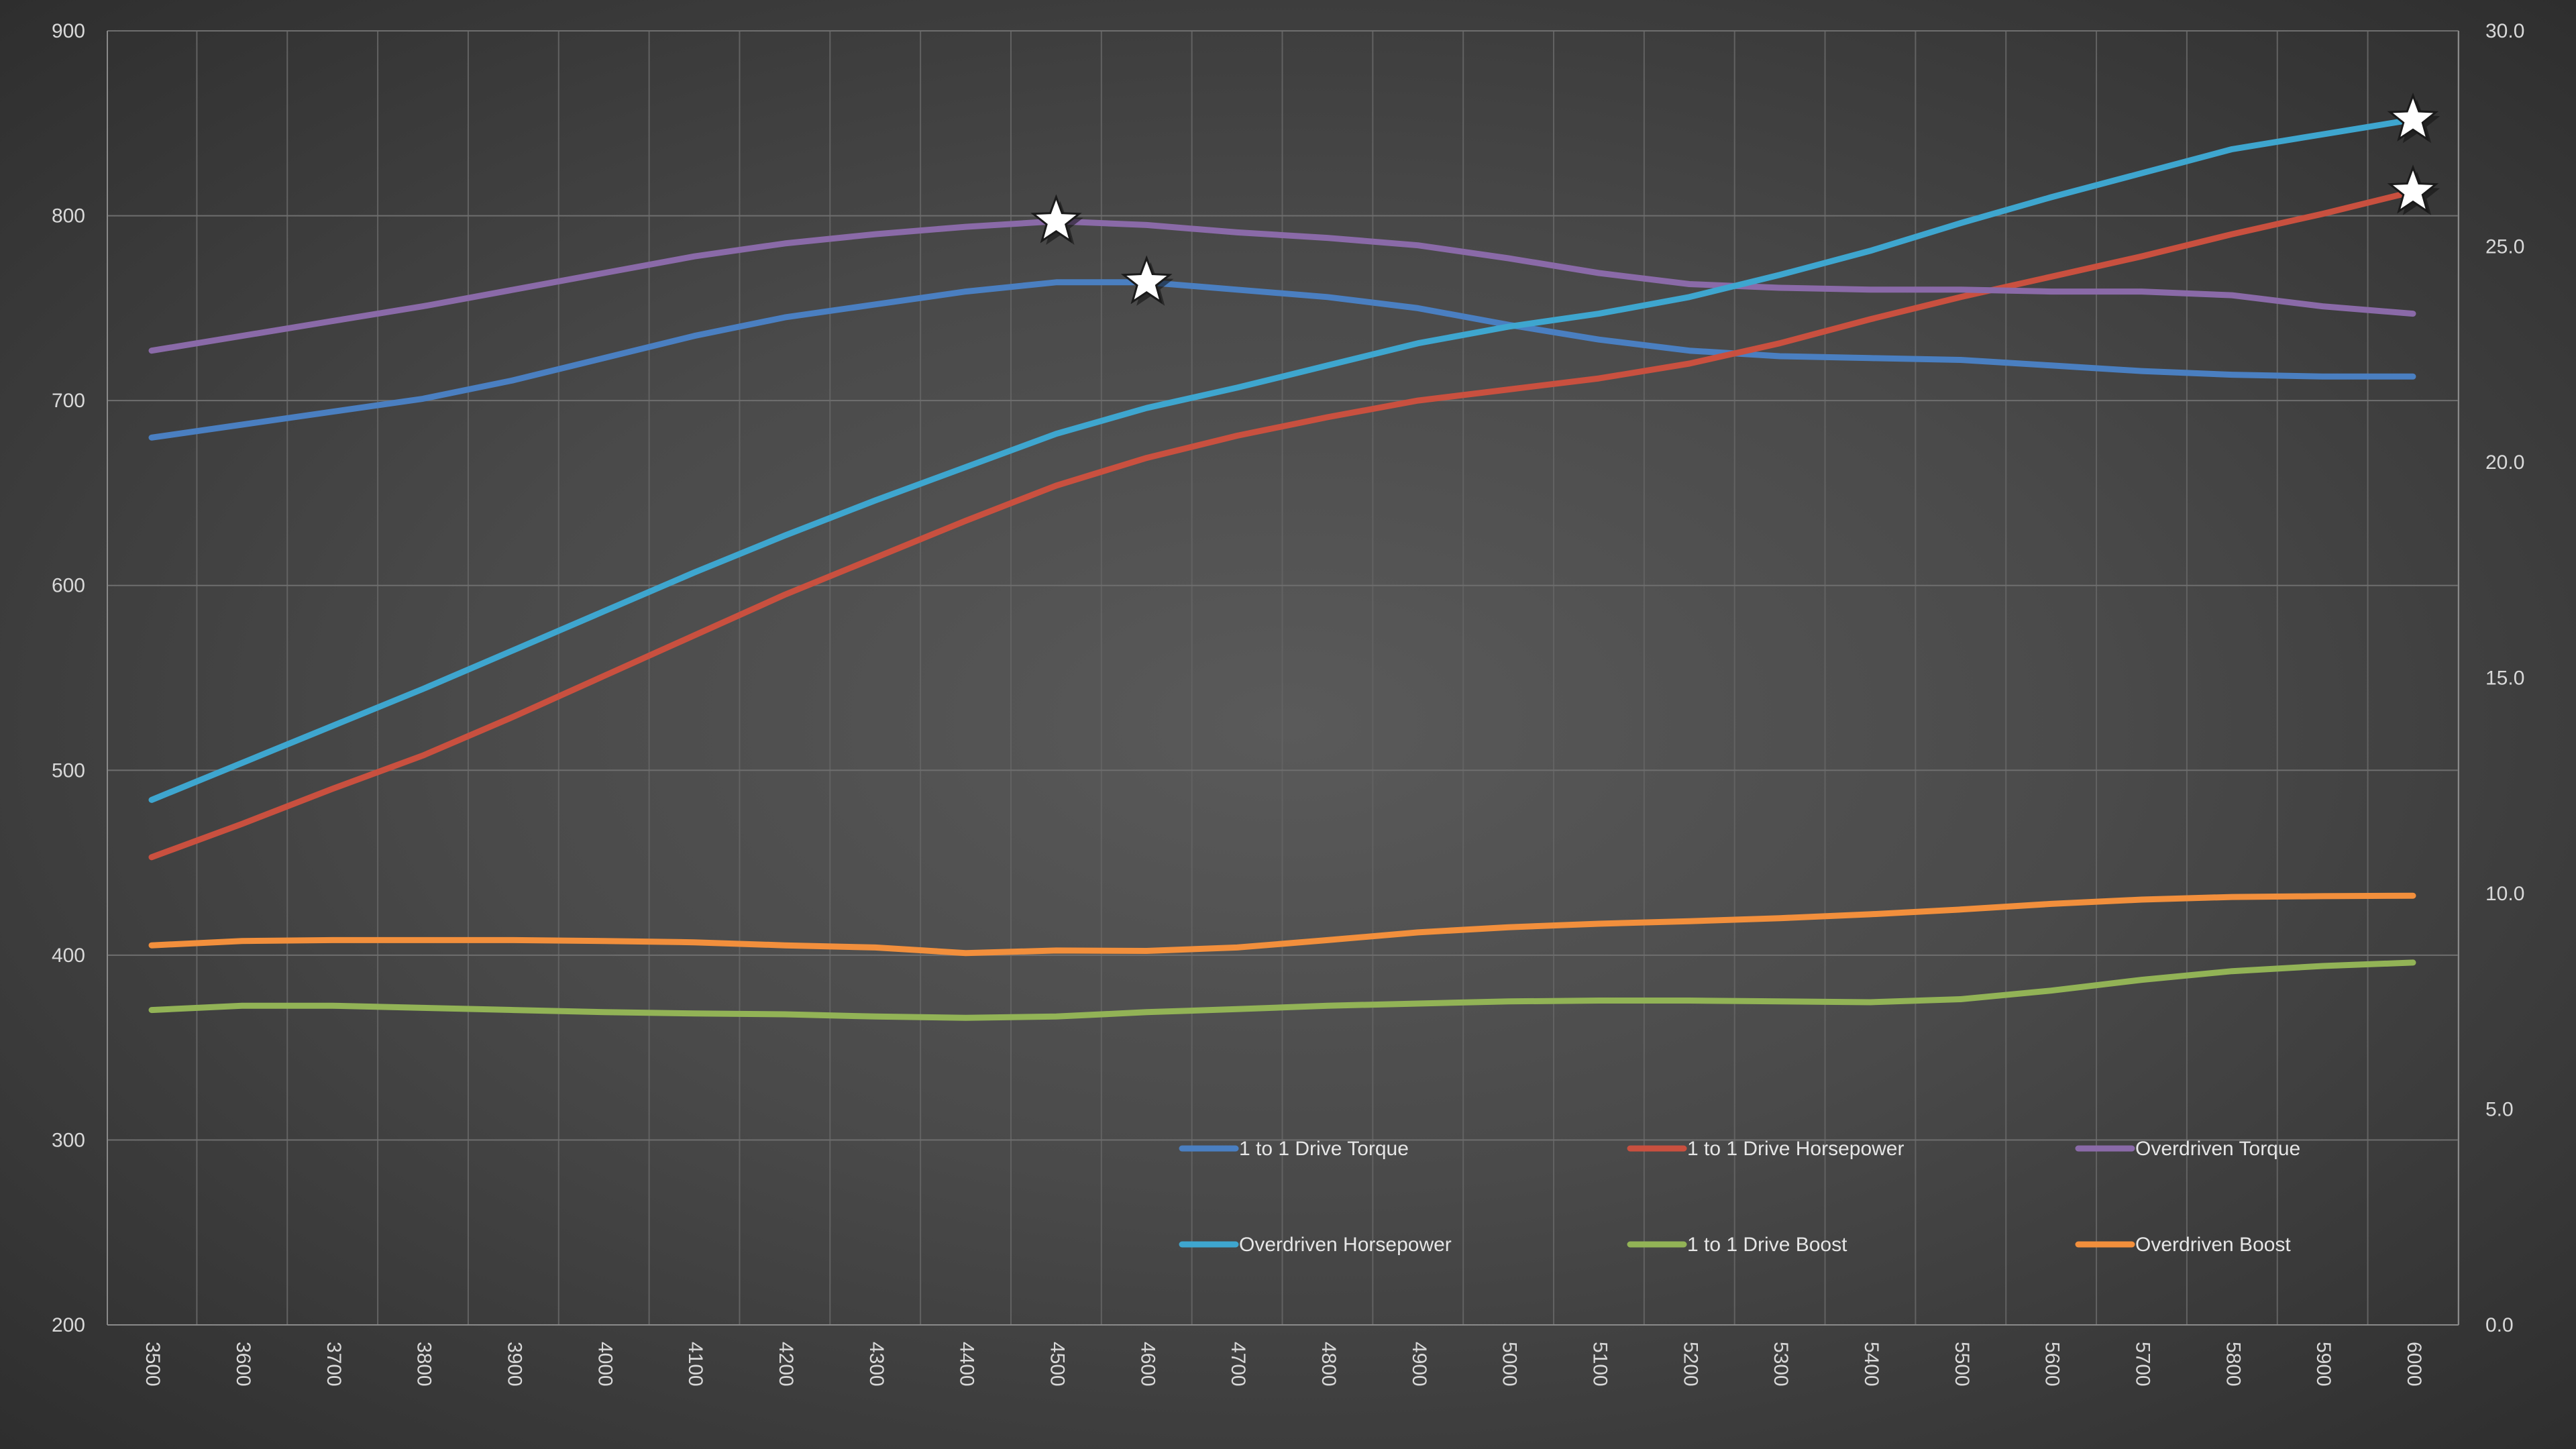  Describe the element at coordinates (2499, 1110) in the screenshot. I see `y2-axis-tick-label: 5.0` at that location.